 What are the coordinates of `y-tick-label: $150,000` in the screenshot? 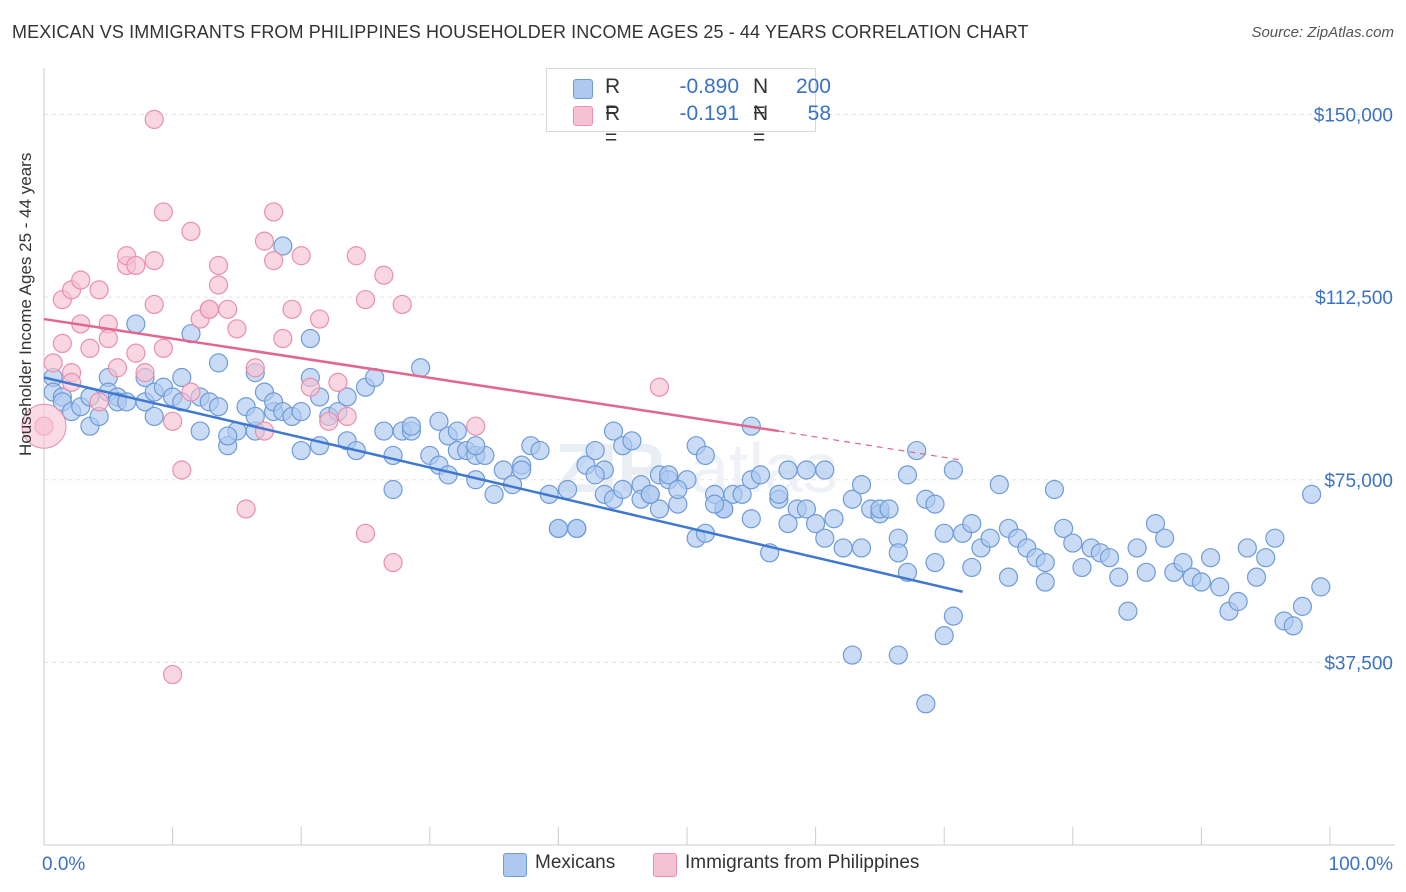 It's located at (1353, 116).